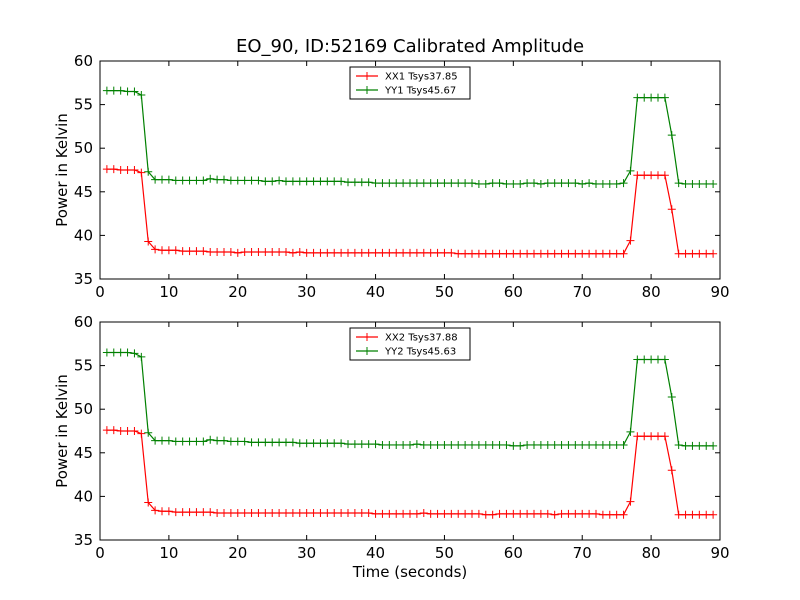  I want to click on x-tick-label: 0, so click(100, 292).